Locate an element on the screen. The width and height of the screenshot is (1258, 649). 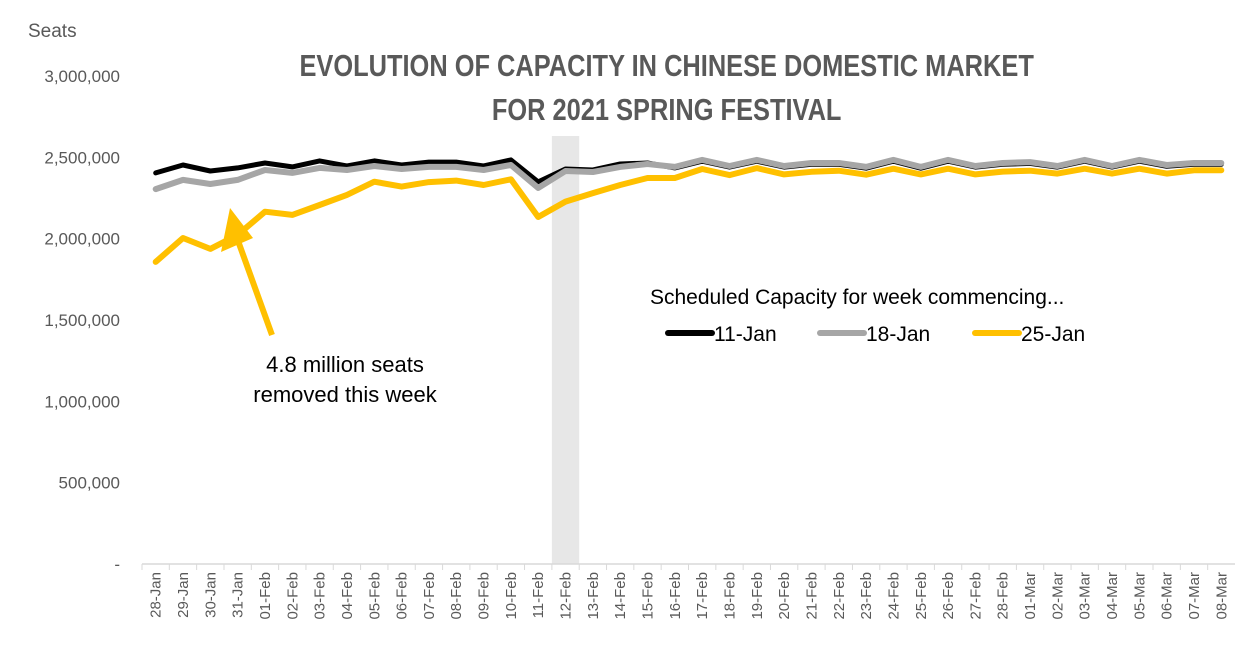
x-tick-label: 24-Feb is located at coordinates (893, 596).